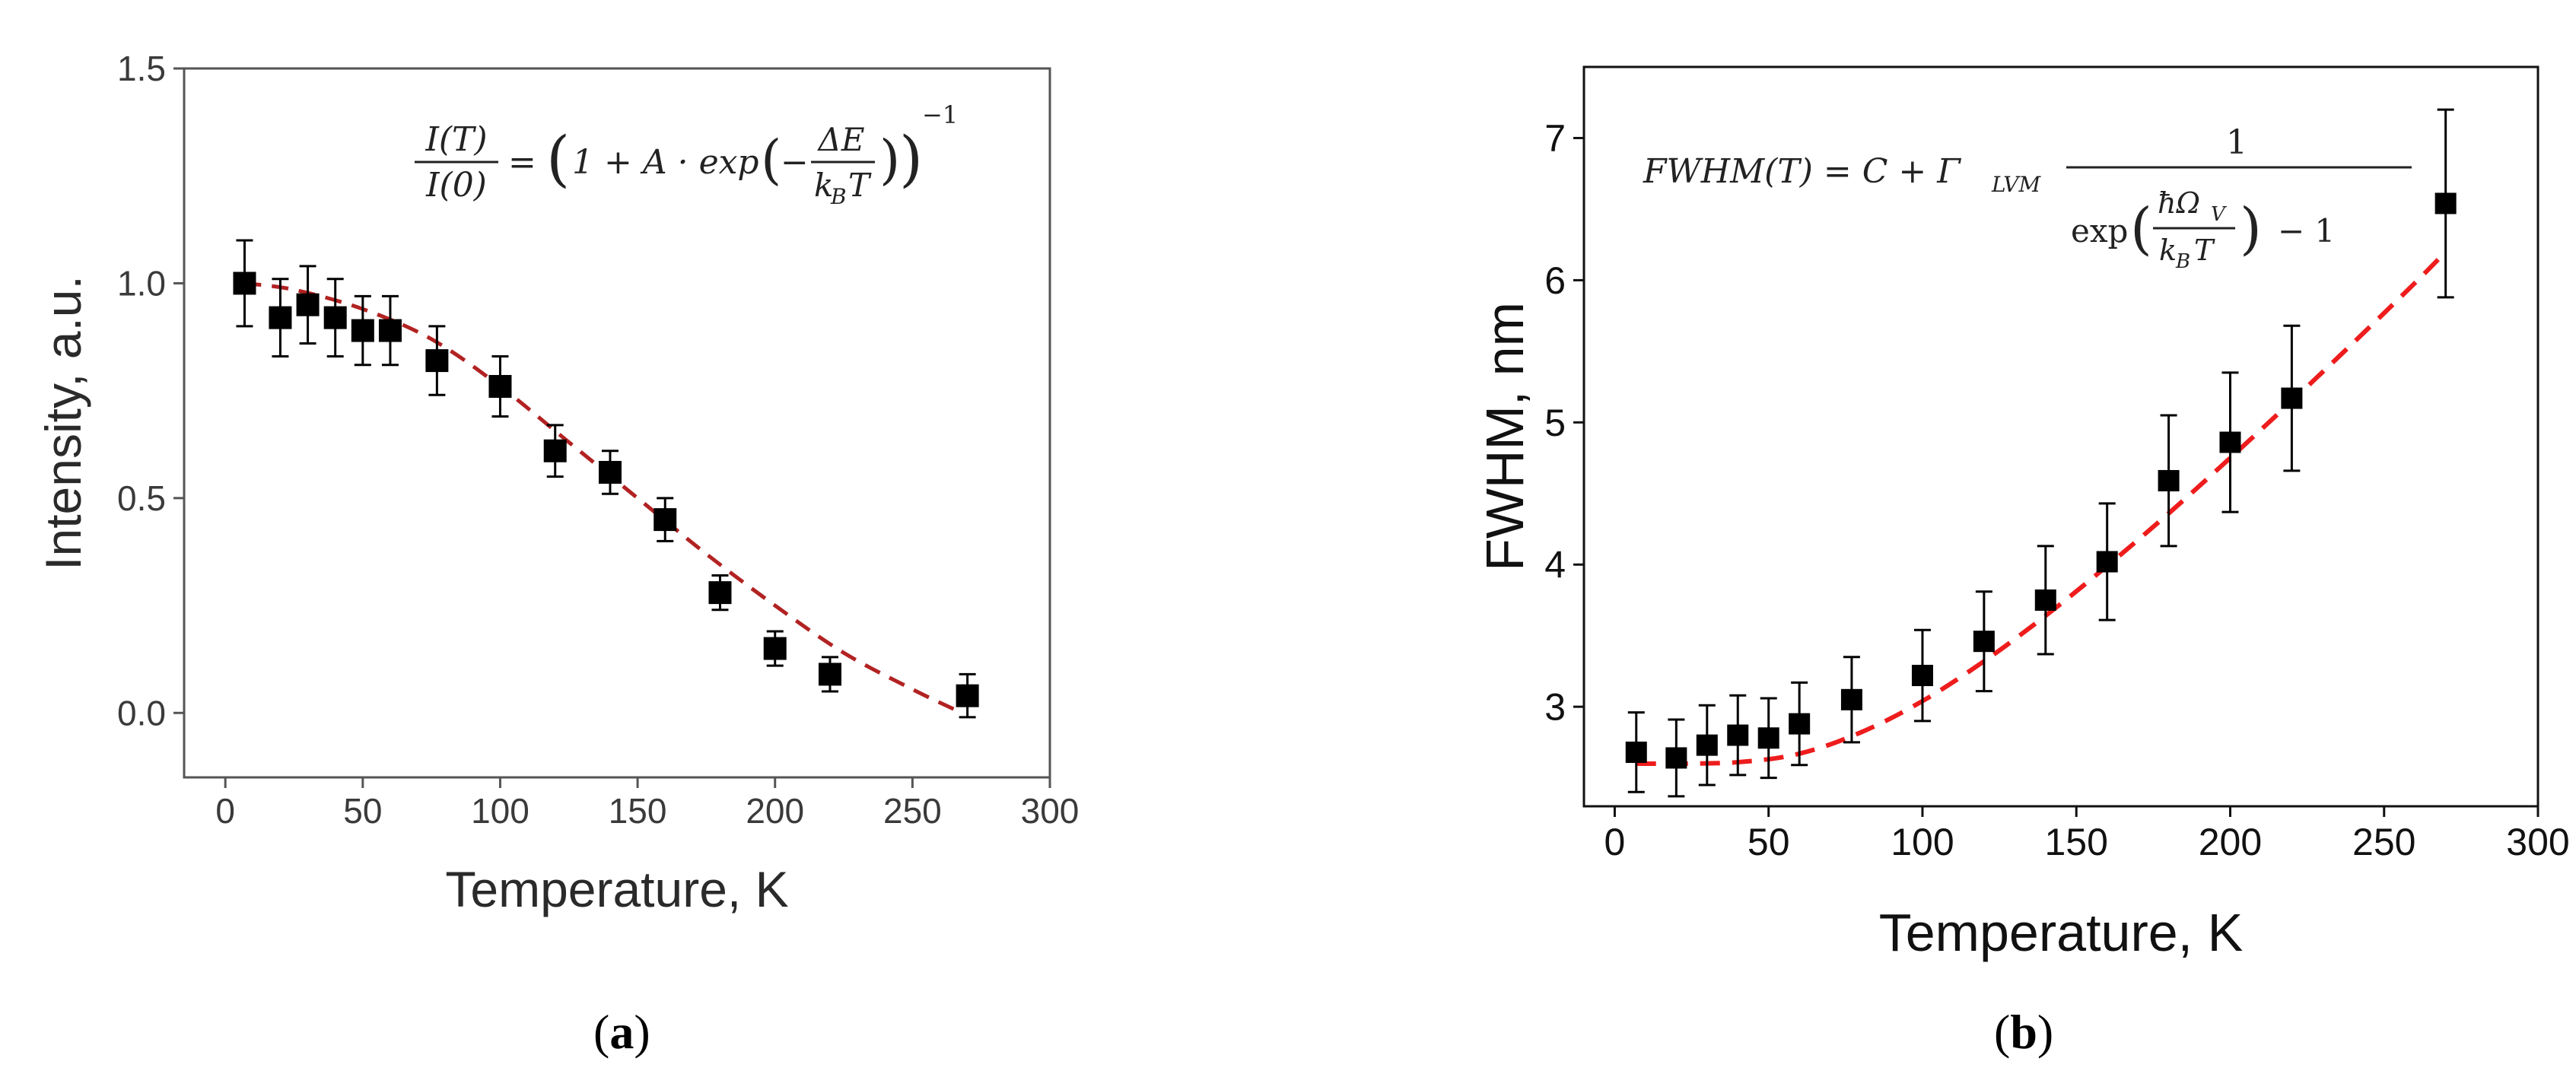 Image resolution: width=2576 pixels, height=1090 pixels. I want to click on panel-a-x-axis-title: Temperature, K, so click(616, 889).